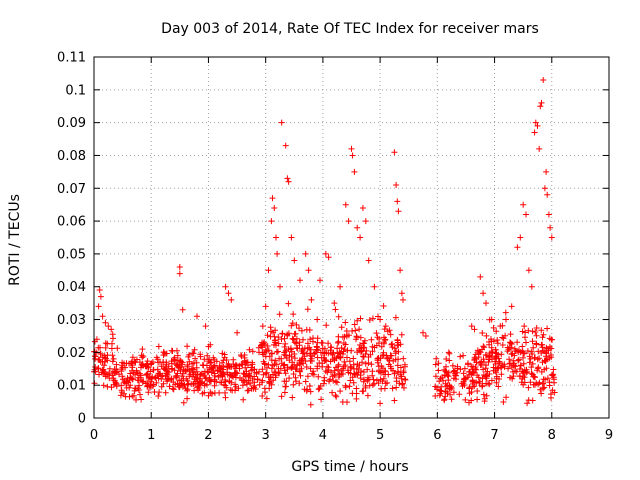 The width and height of the screenshot is (640, 480). Describe the element at coordinates (71, 189) in the screenshot. I see `y-tick-label: 0.07` at that location.